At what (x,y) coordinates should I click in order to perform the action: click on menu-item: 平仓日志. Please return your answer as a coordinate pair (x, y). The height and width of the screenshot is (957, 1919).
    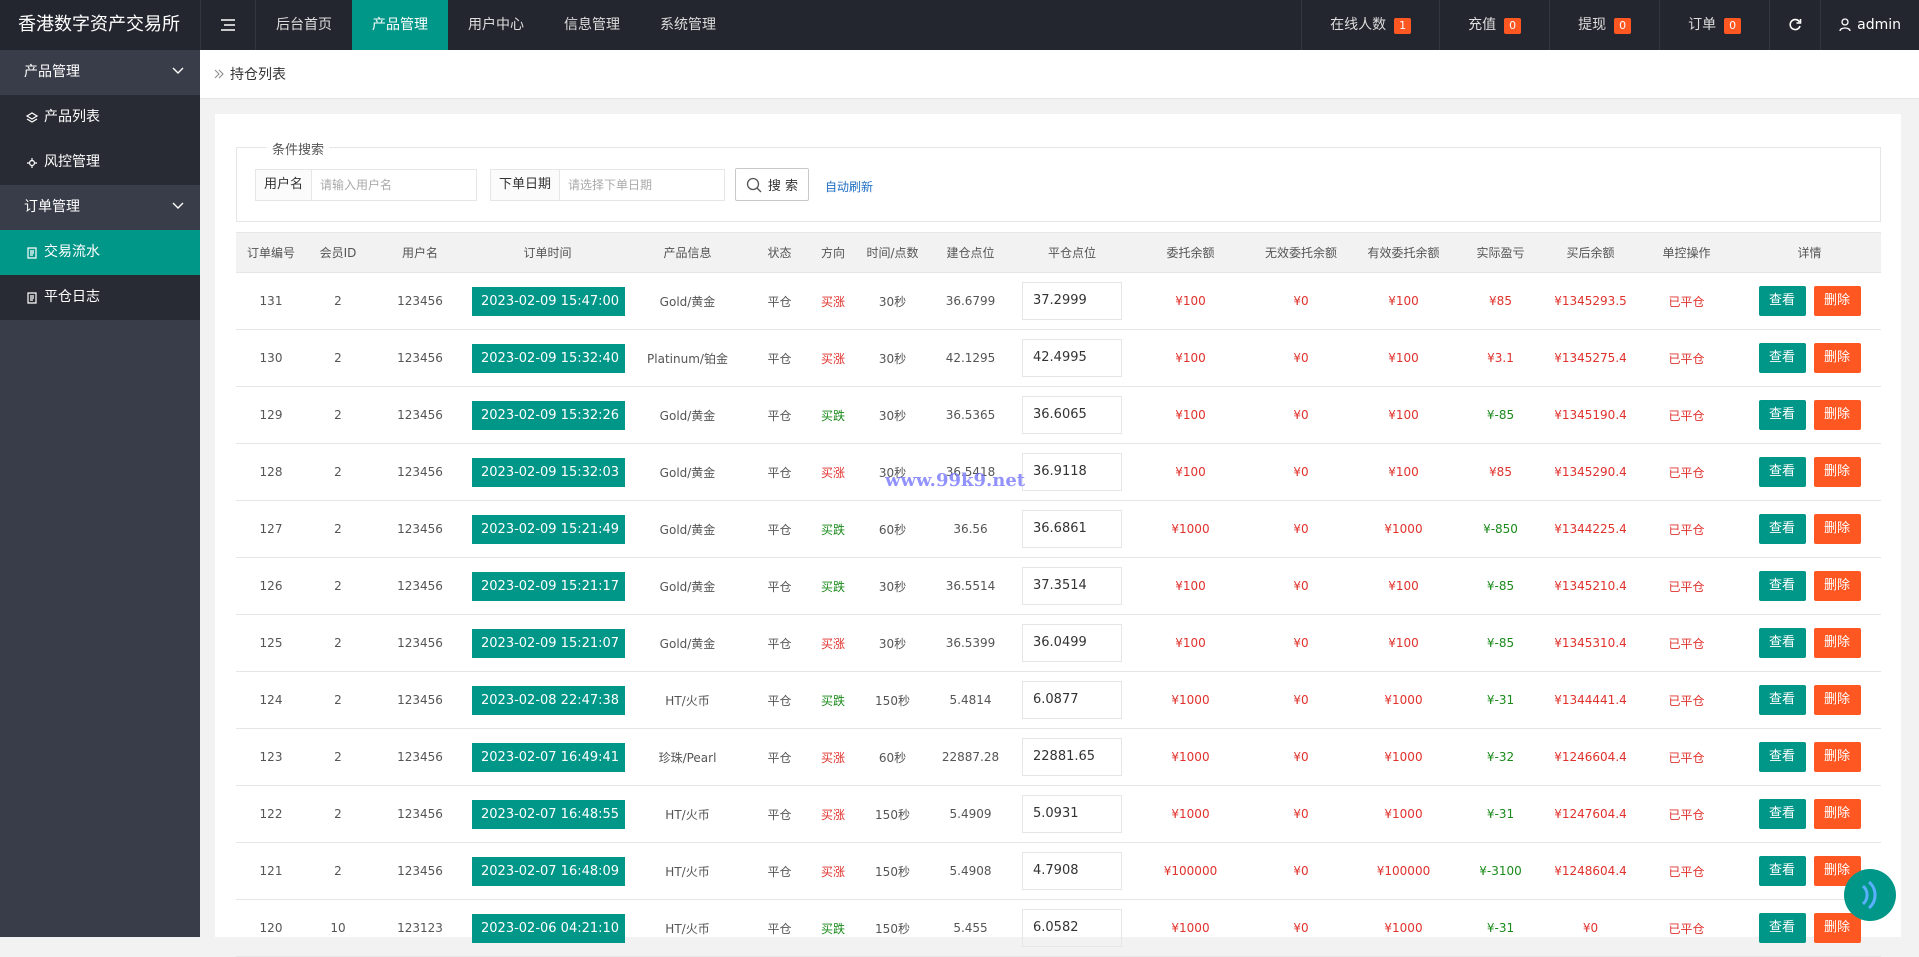
    Looking at the image, I should click on (100, 297).